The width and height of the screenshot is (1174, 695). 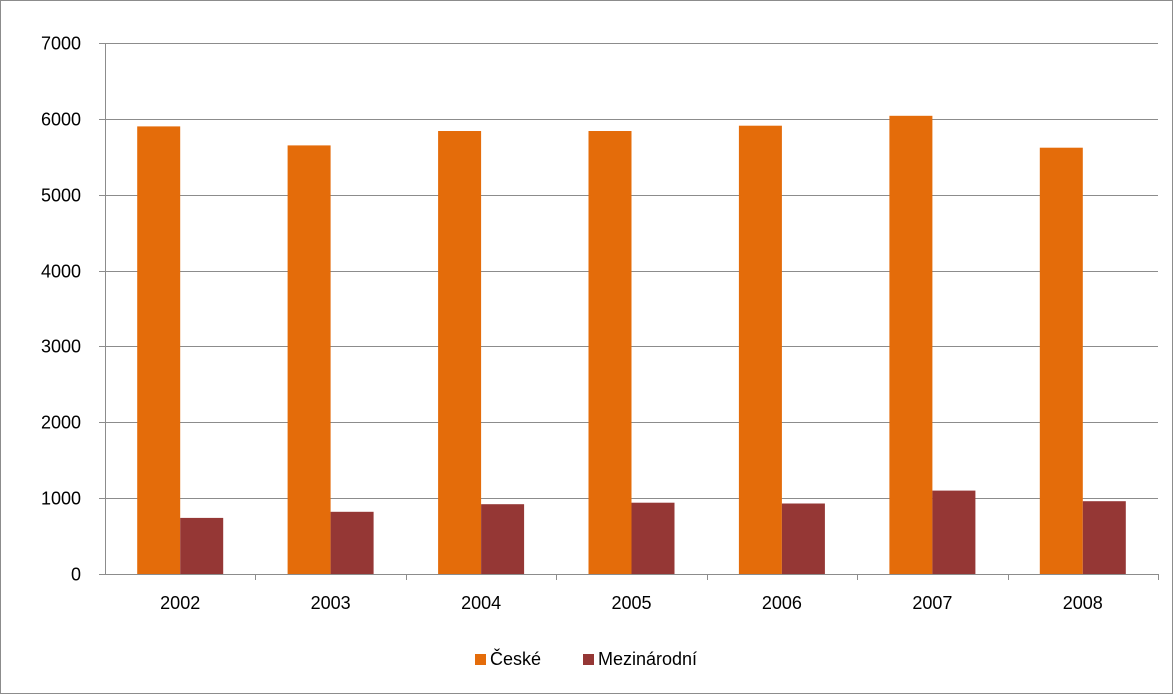 What do you see at coordinates (76, 575) in the screenshot?
I see `y-tick-label: 0` at bounding box center [76, 575].